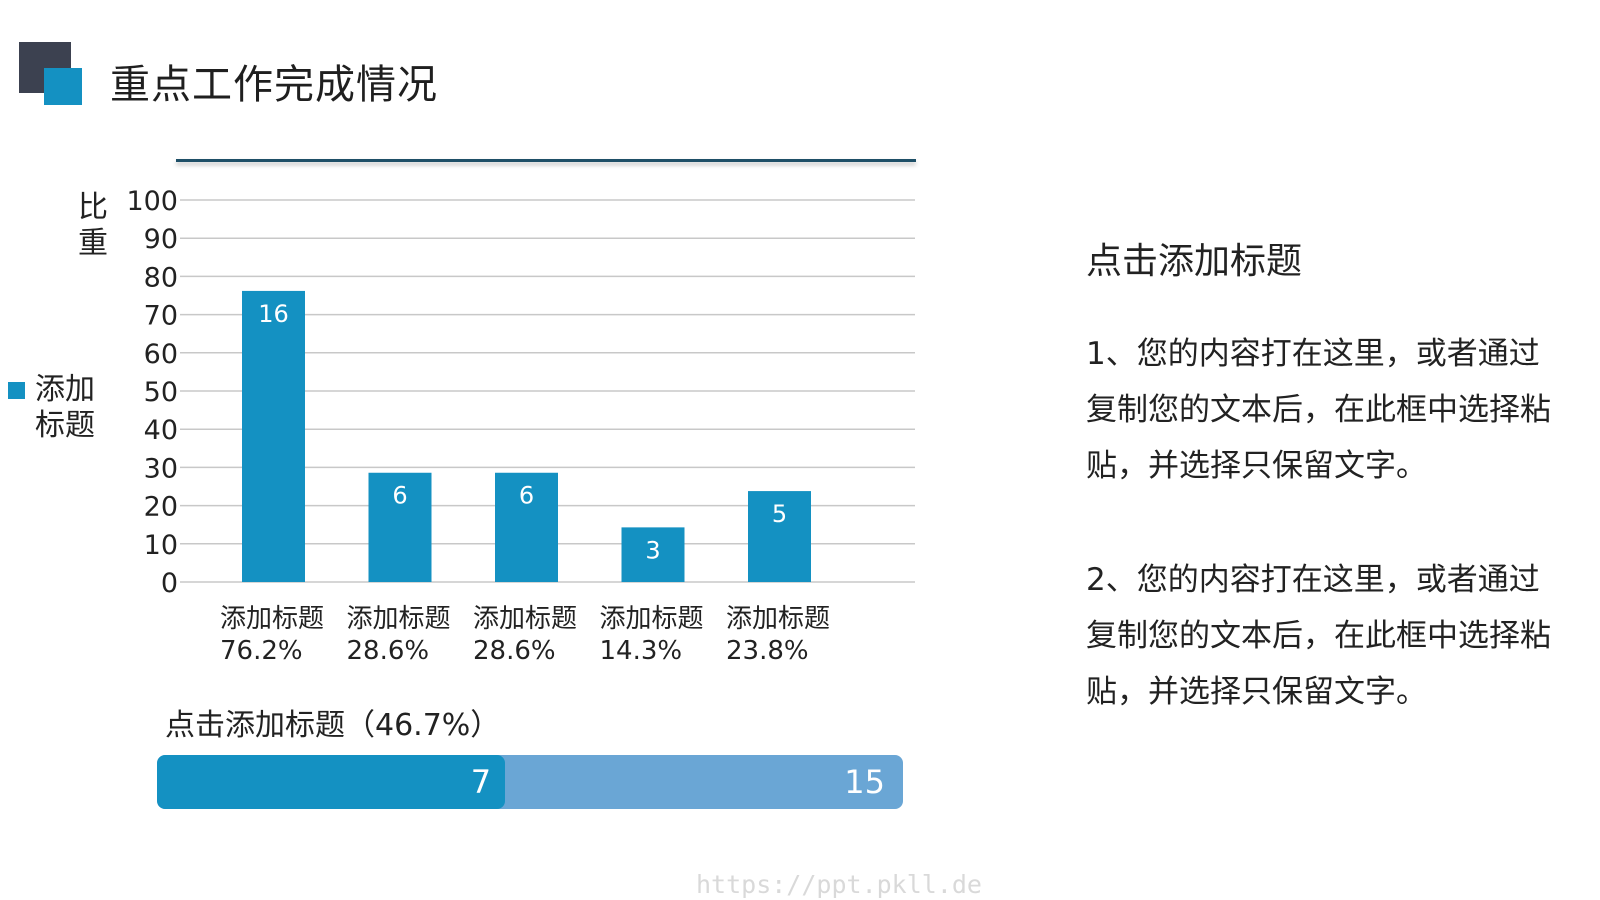  What do you see at coordinates (65, 407) in the screenshot?
I see `legend-label: 添加标题` at bounding box center [65, 407].